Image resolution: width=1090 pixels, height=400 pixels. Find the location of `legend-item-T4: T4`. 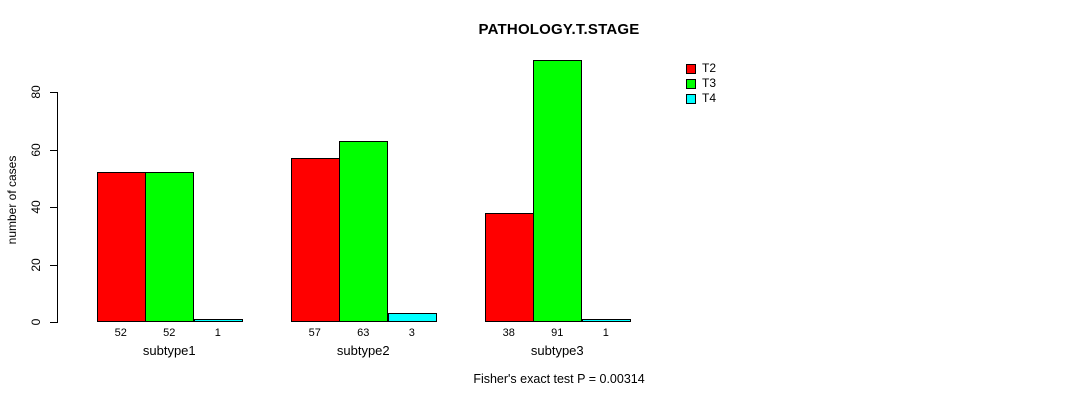

legend-item-T4: T4 is located at coordinates (701, 98).